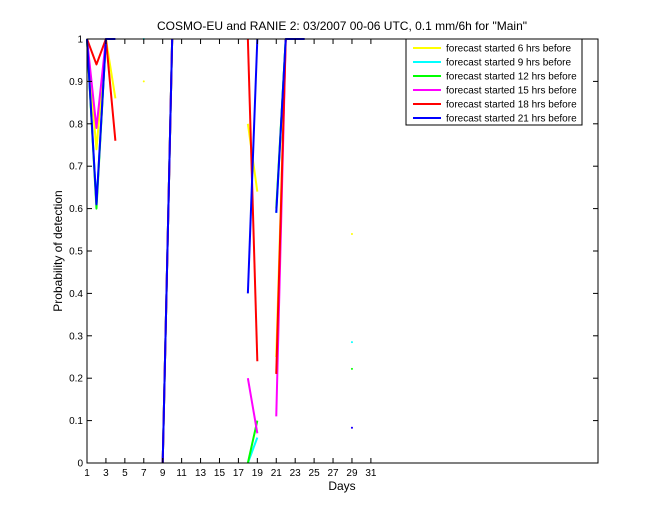  What do you see at coordinates (258, 473) in the screenshot?
I see `x-tick-label: 19` at bounding box center [258, 473].